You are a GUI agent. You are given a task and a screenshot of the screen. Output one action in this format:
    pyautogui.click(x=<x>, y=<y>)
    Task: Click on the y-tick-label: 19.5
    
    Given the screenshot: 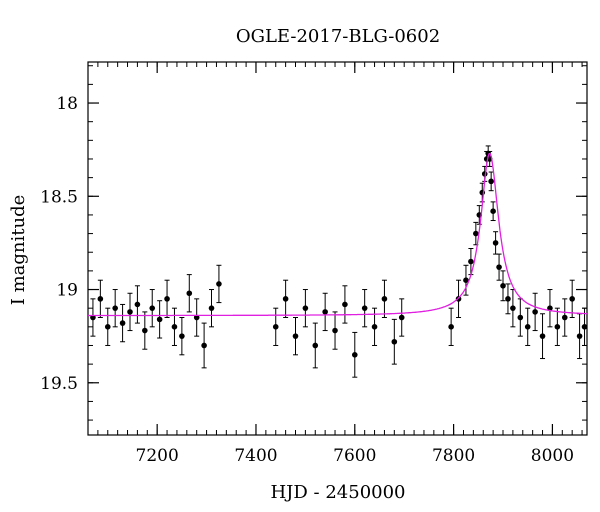 What is the action you would take?
    pyautogui.click(x=59, y=384)
    